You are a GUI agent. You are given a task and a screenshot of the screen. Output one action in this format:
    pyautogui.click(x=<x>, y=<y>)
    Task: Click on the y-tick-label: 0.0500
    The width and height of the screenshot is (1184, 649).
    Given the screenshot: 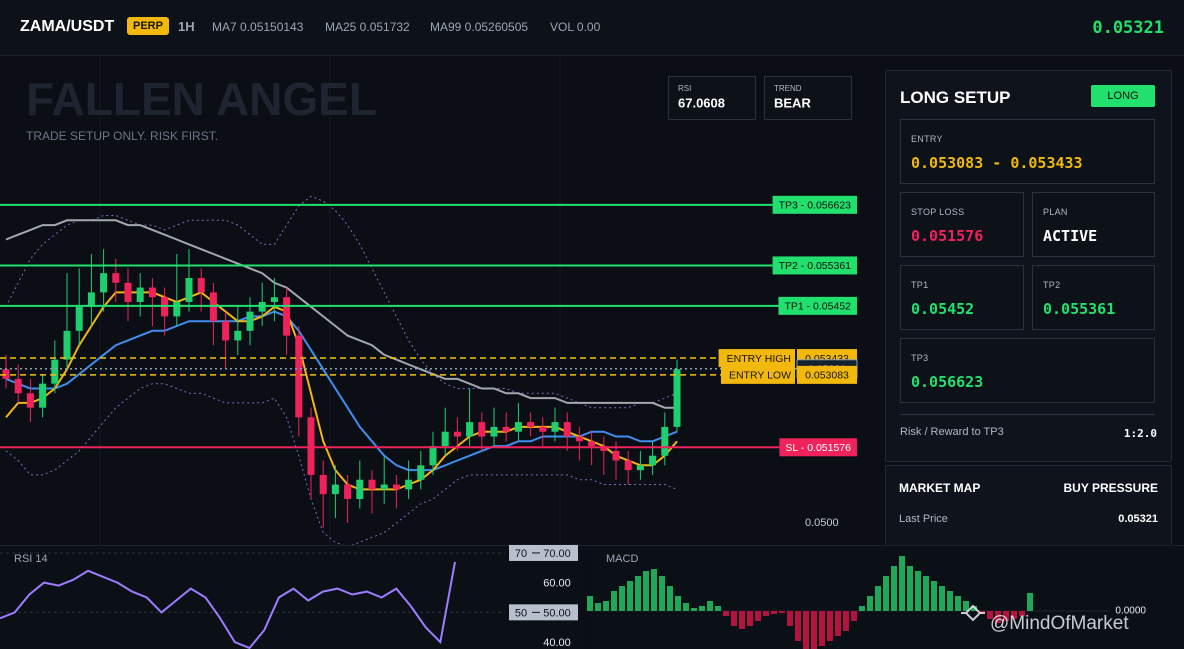 What is the action you would take?
    pyautogui.click(x=822, y=523)
    